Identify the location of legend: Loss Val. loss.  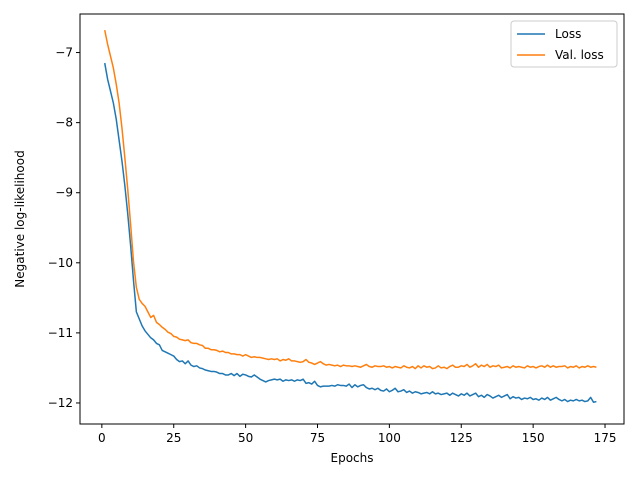
(564, 44).